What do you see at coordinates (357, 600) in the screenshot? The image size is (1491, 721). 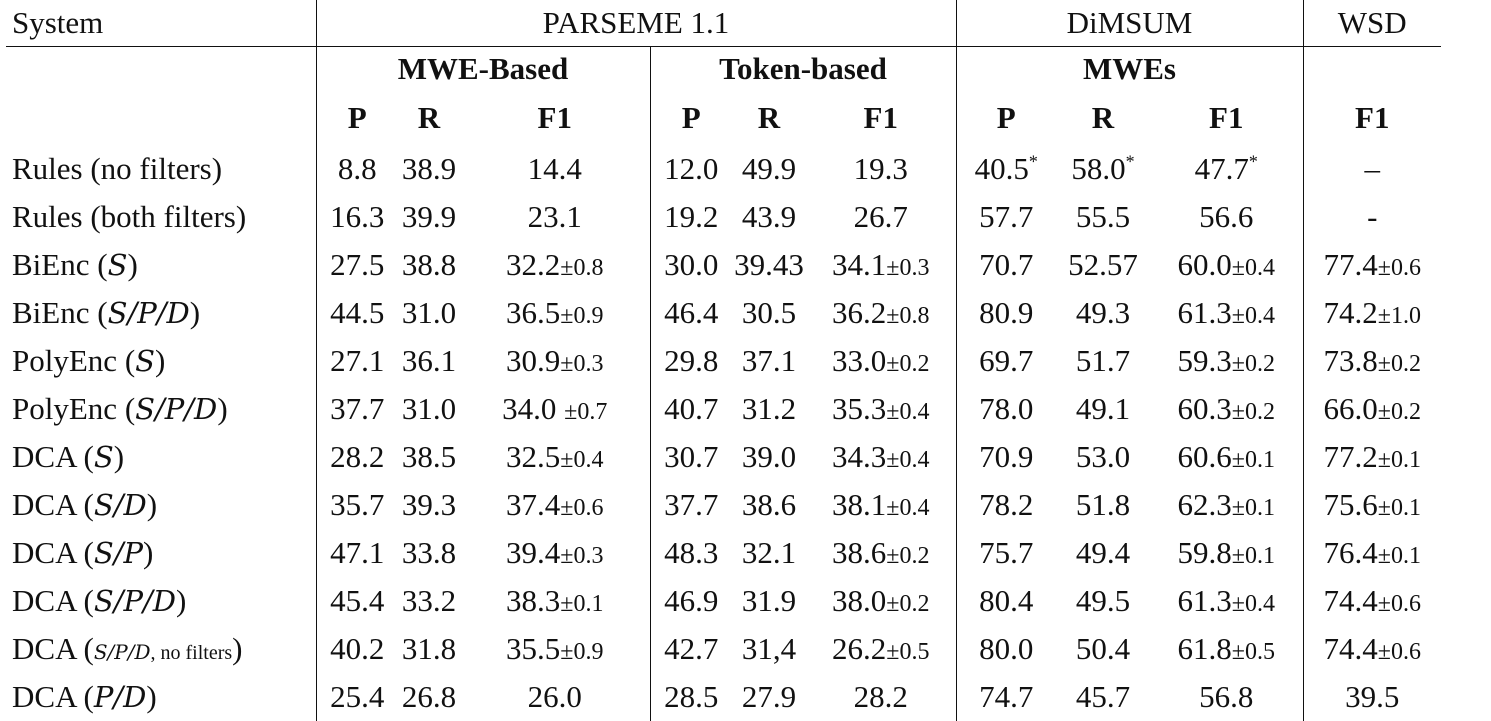 I see `cell-value: 45.4` at bounding box center [357, 600].